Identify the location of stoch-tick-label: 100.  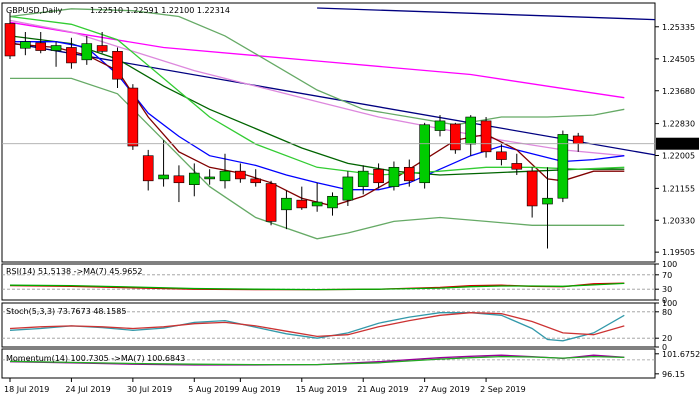
(669, 303).